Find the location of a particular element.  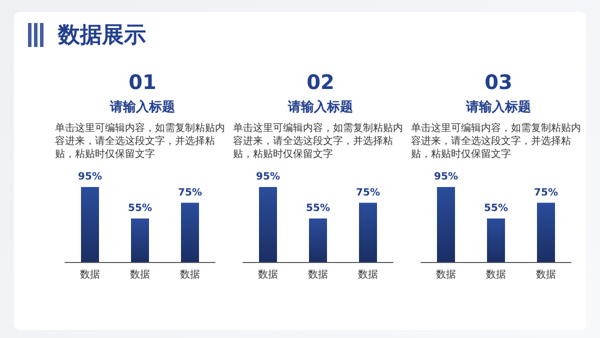

text: 数据展示 is located at coordinates (102, 36).